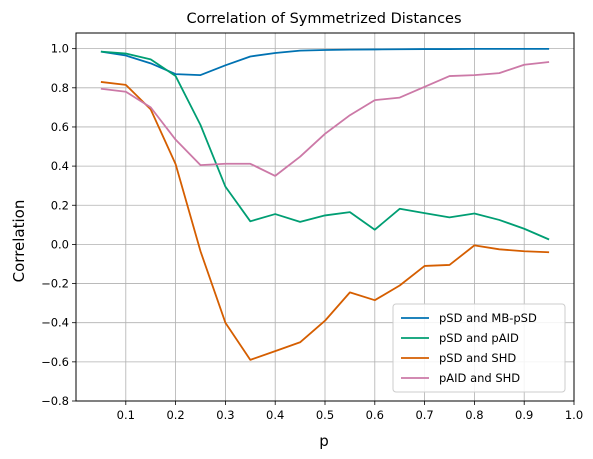 The width and height of the screenshot is (593, 459). Describe the element at coordinates (55, 362) in the screenshot. I see `y-tick-label: −0.6` at that location.